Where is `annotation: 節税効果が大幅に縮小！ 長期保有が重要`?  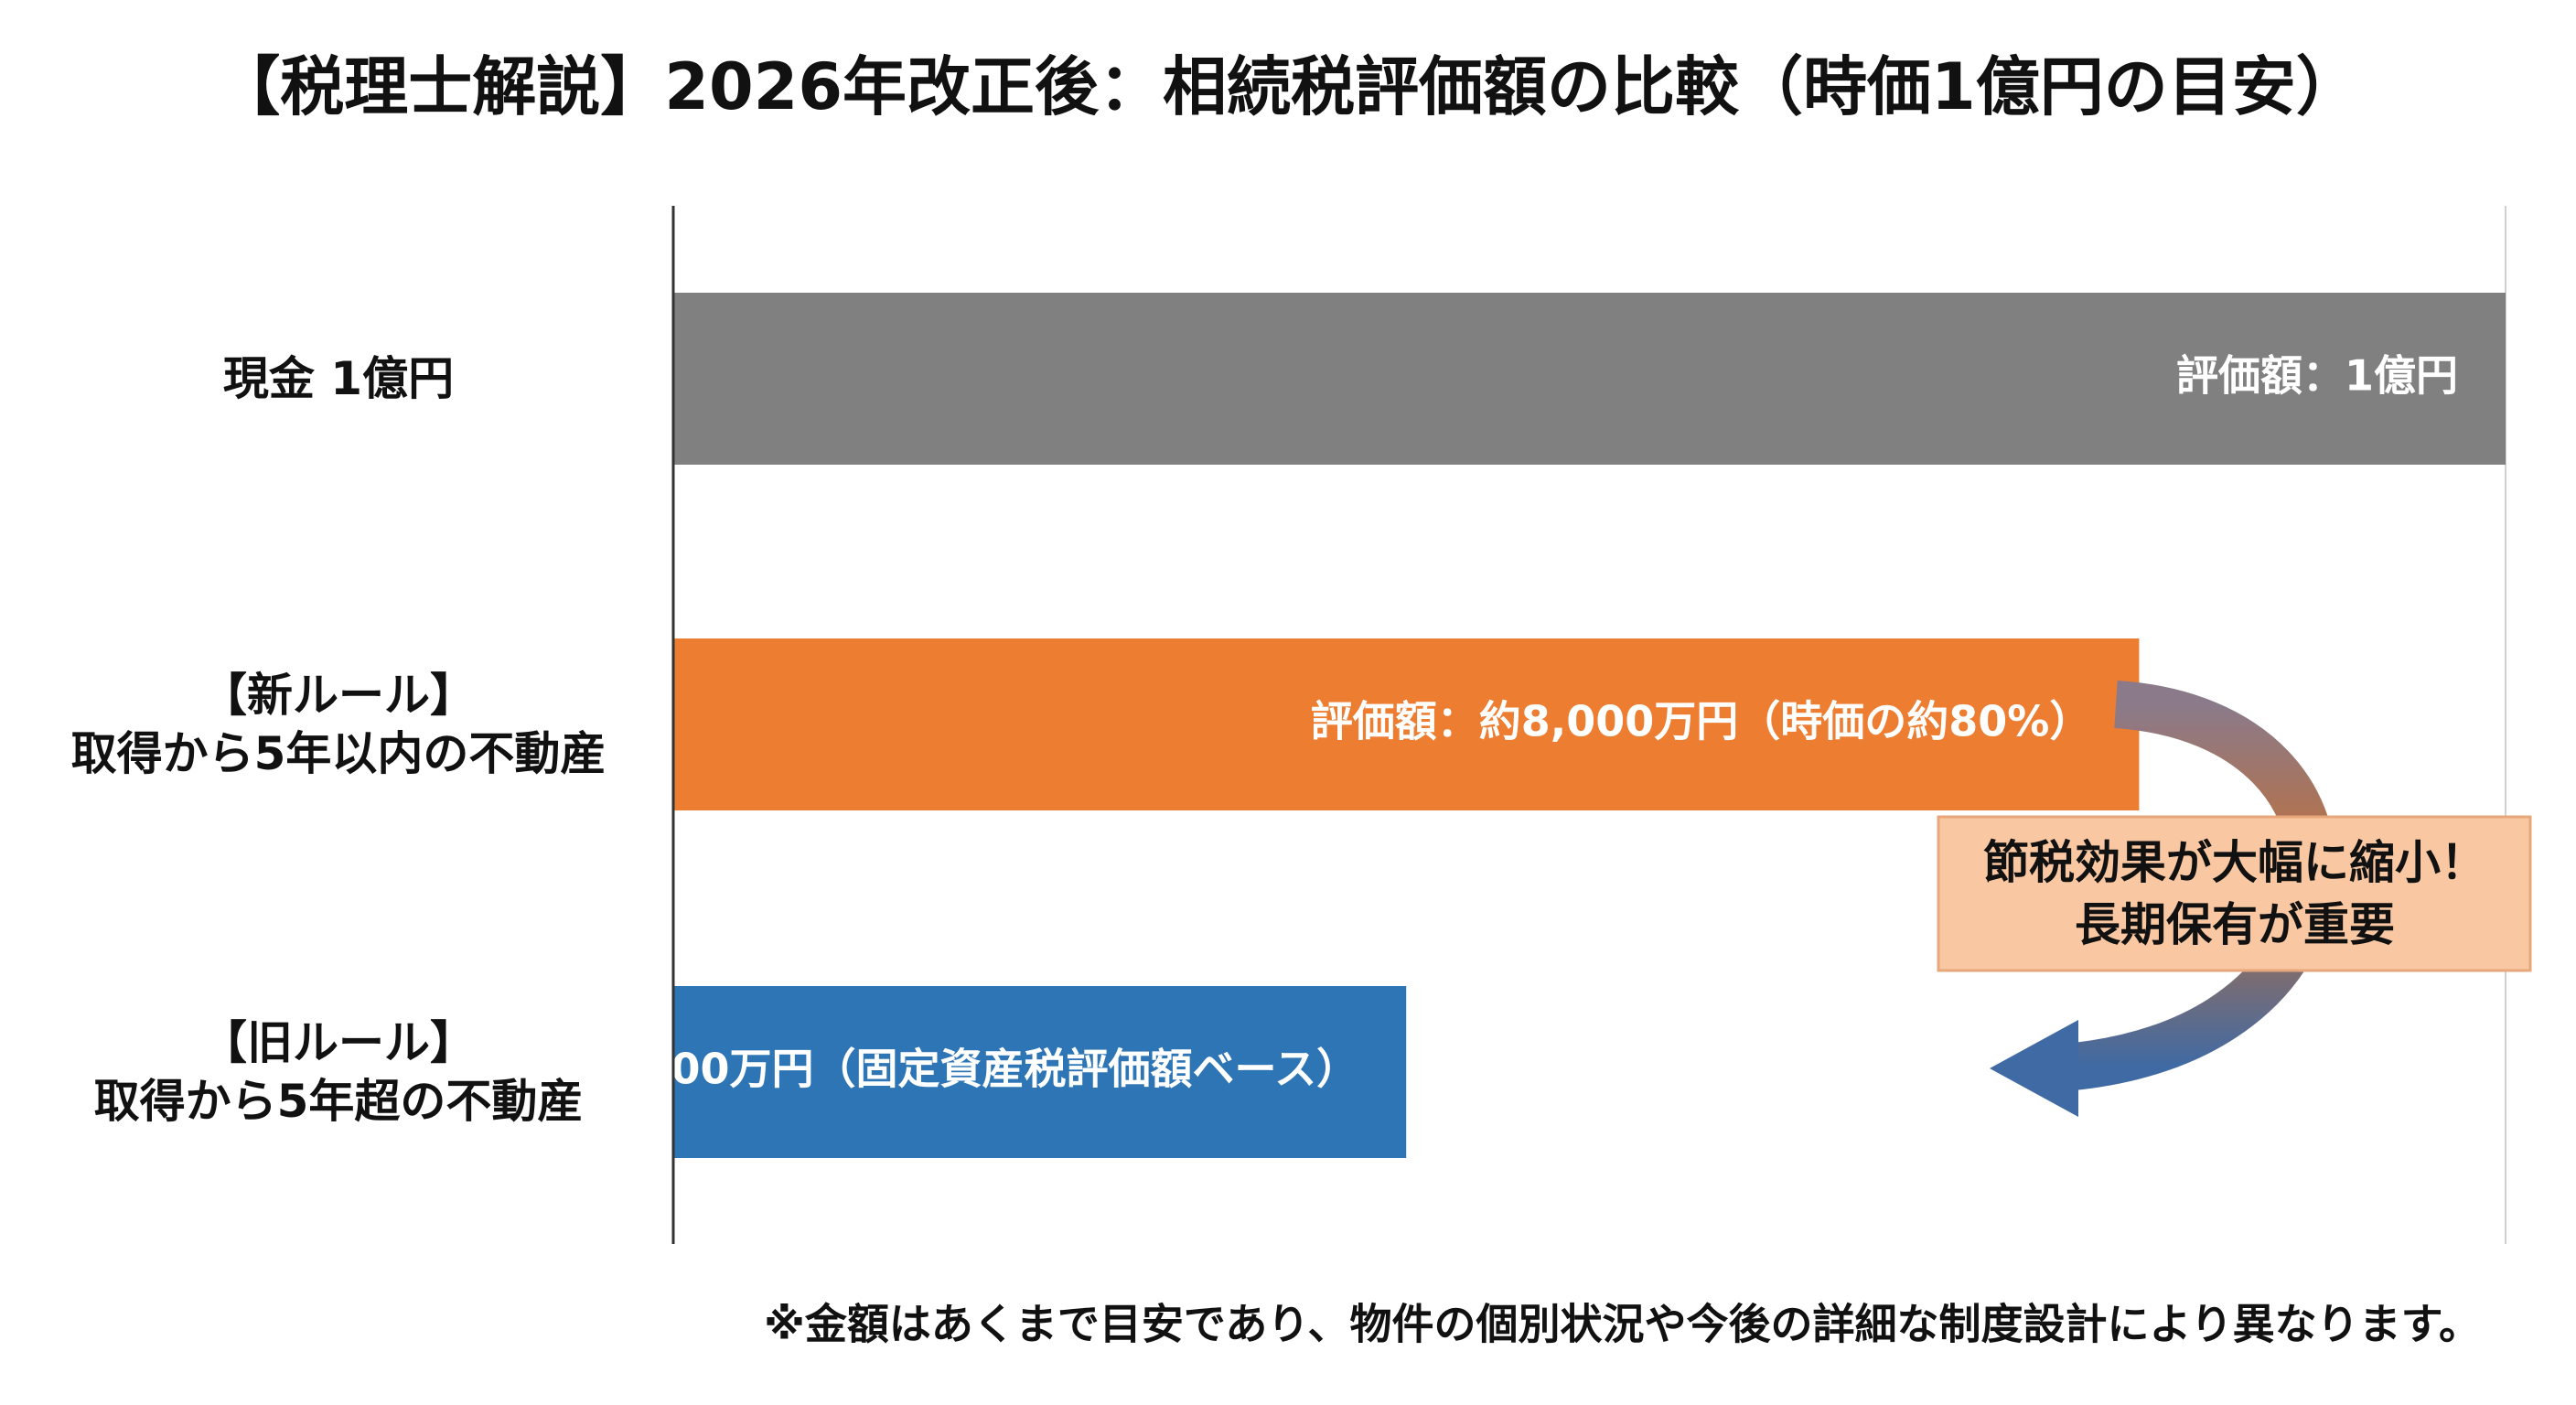
annotation: 節税効果が大幅に縮小！ 長期保有が重要 is located at coordinates (2234, 893).